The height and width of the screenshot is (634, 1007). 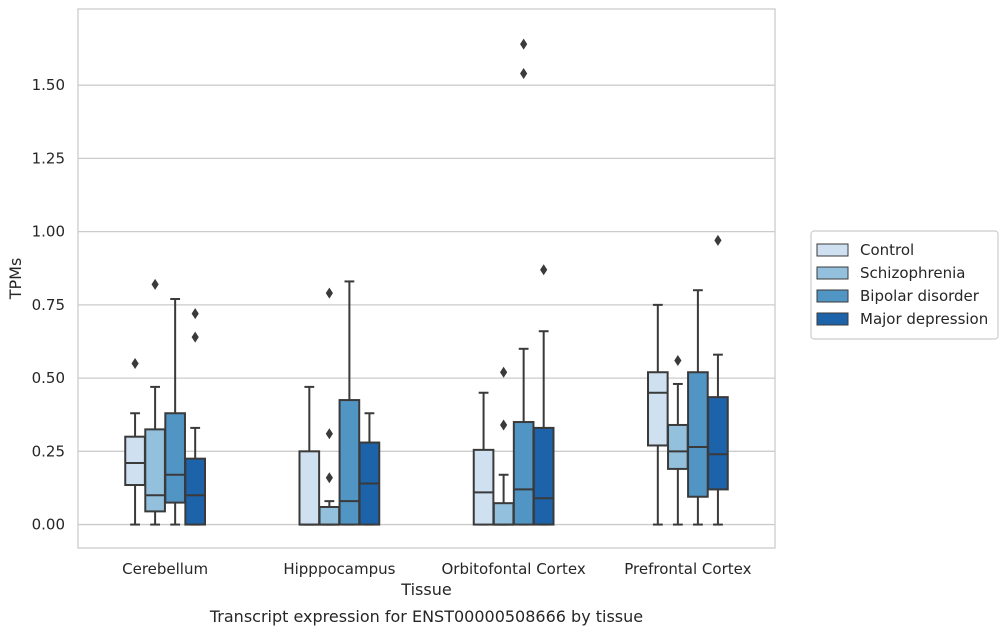 What do you see at coordinates (48, 158) in the screenshot?
I see `y-tick-label: 1.25` at bounding box center [48, 158].